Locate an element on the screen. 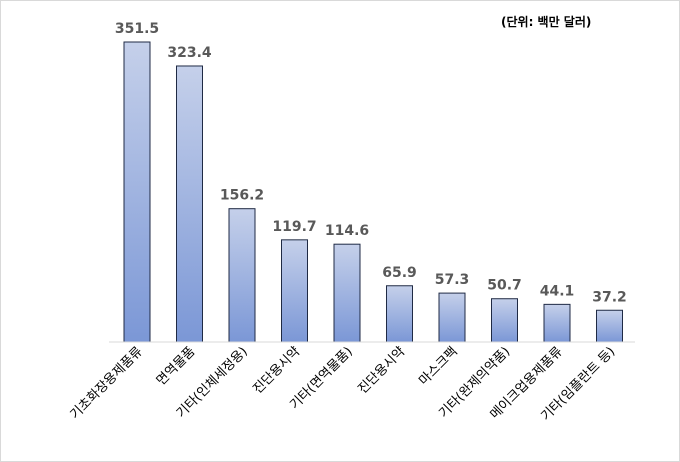  value-label-4: 119.7 is located at coordinates (294, 227).